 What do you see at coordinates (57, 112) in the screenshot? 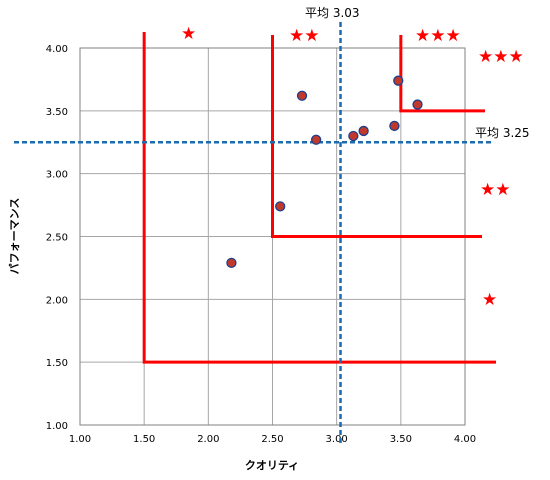
I see `y-tick-label: 3.50` at bounding box center [57, 112].